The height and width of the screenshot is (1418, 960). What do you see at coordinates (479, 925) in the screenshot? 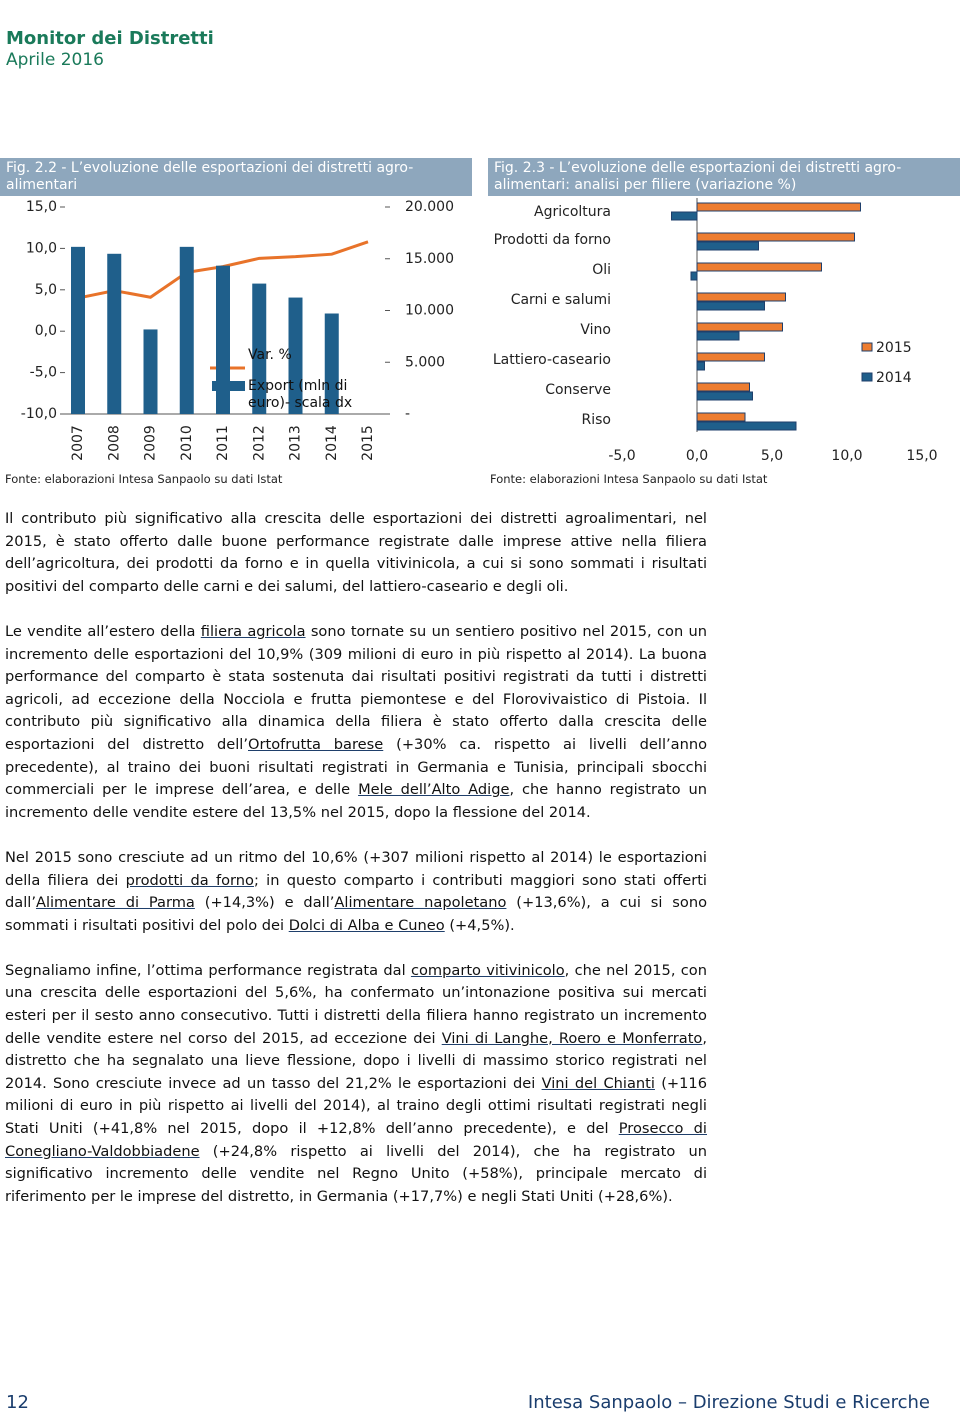
I see `text-run: (+4,5%).` at bounding box center [479, 925].